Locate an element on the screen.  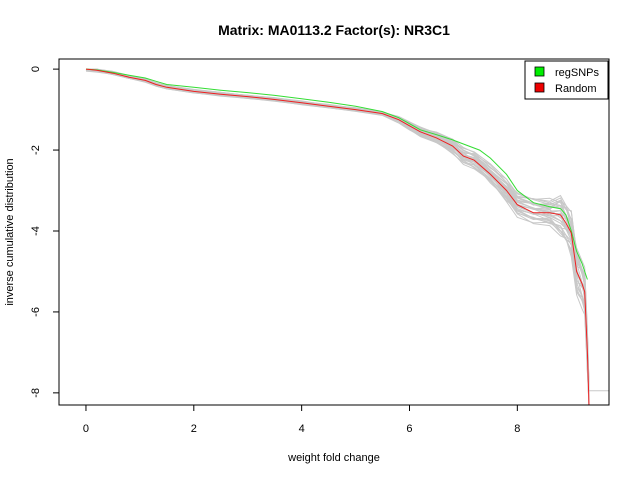
x-axis-label: weight fold change is located at coordinates (333, 458).